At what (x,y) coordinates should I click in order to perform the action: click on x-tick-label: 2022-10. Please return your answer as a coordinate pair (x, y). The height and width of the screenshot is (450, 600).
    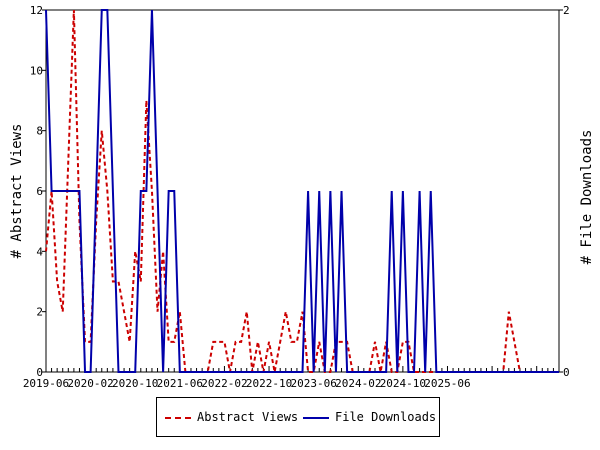
    Looking at the image, I should click on (269, 383).